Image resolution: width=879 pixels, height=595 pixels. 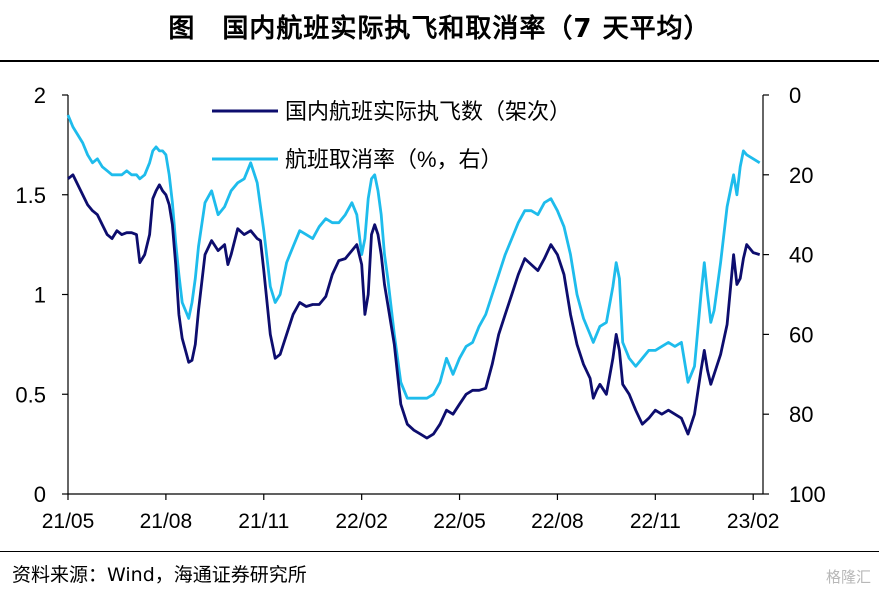 What do you see at coordinates (40, 295) in the screenshot?
I see `left-tick-label: 1` at bounding box center [40, 295].